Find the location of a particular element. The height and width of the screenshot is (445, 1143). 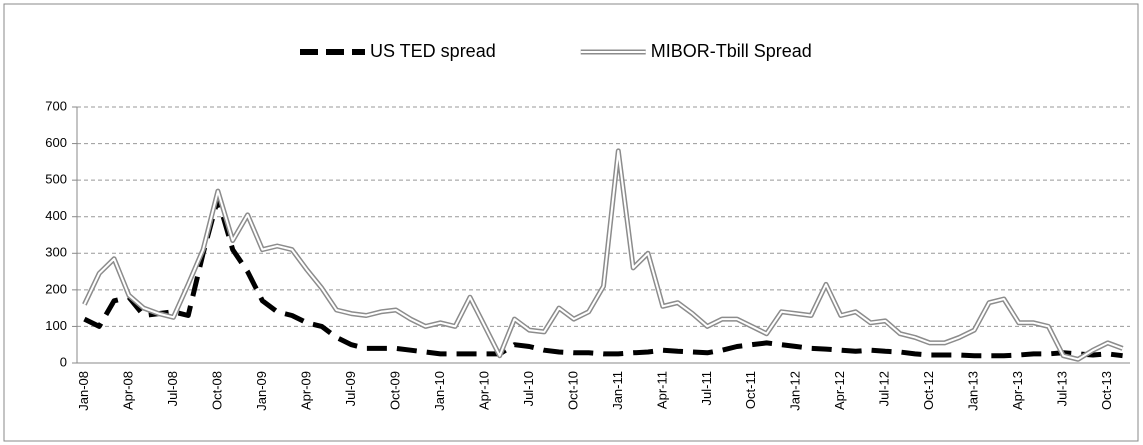

x-tick-label: Jul-08 is located at coordinates (172, 388).